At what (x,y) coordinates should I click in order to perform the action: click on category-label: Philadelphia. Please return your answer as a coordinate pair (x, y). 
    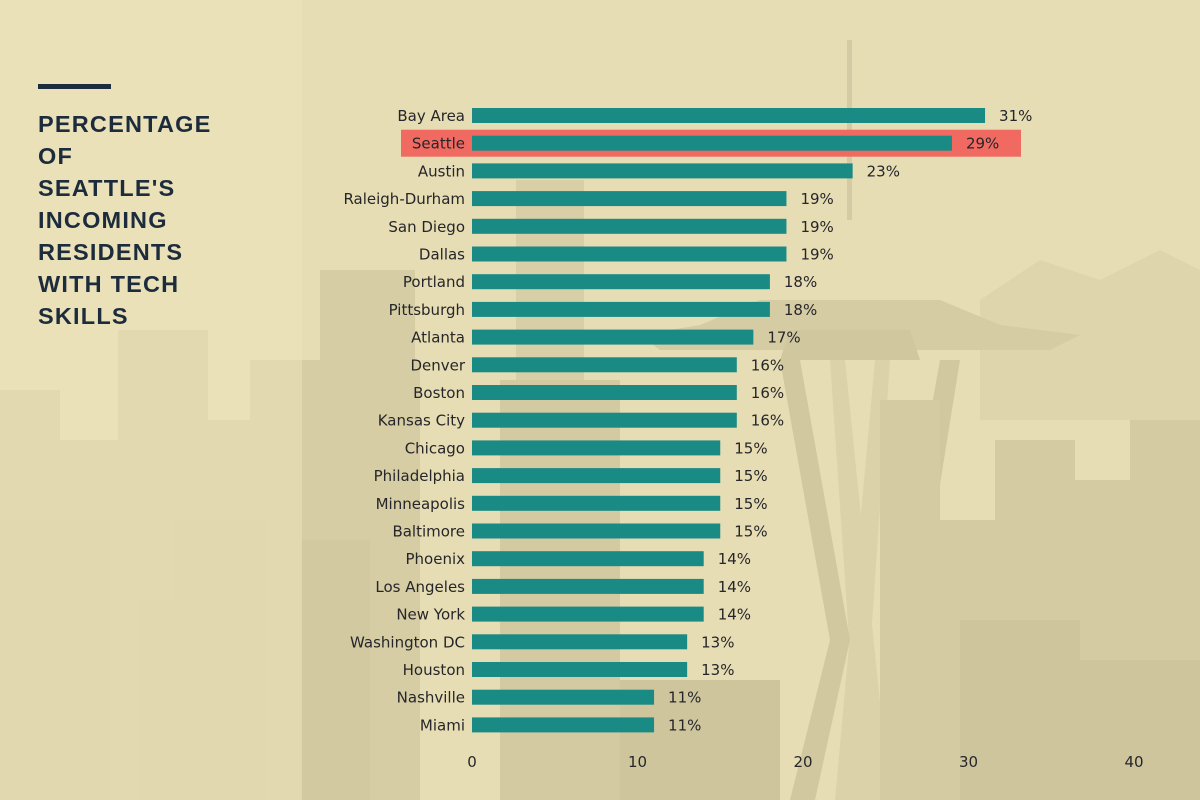
    Looking at the image, I should click on (419, 476).